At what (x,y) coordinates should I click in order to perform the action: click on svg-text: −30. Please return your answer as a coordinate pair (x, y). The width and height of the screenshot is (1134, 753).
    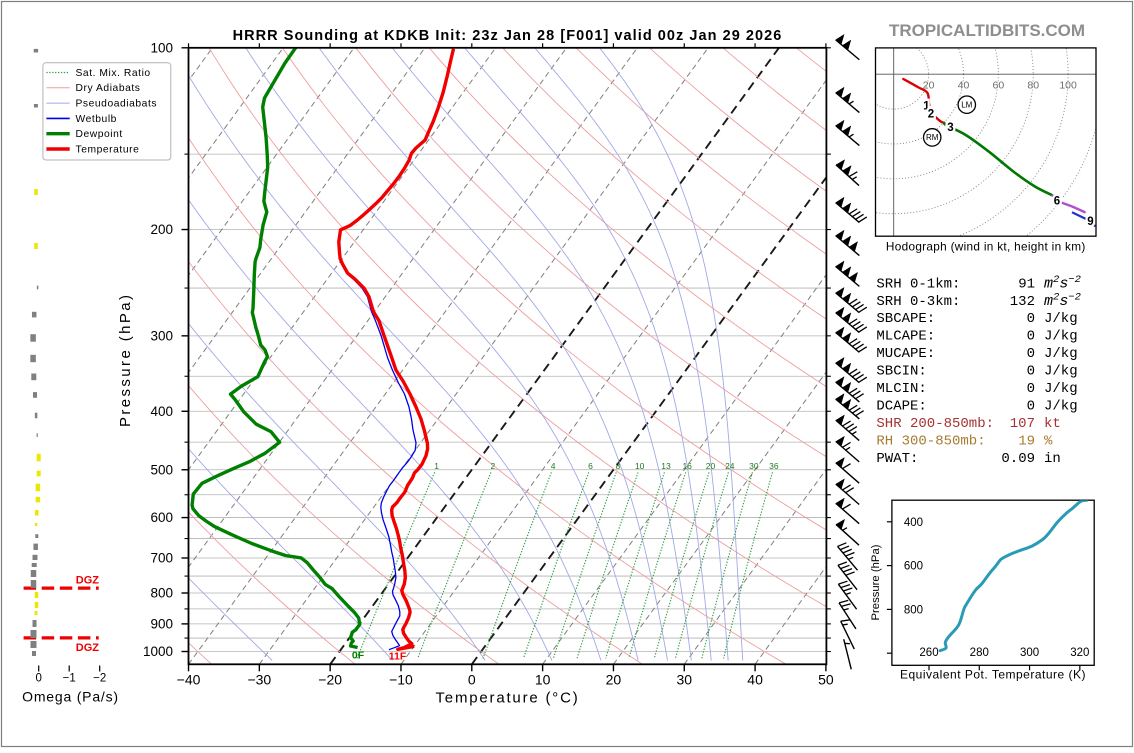
    Looking at the image, I should click on (259, 679).